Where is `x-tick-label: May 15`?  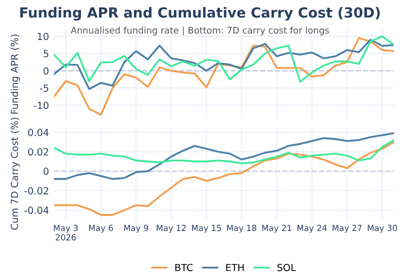
x-tick-label: May 15 is located at coordinates (206, 228).